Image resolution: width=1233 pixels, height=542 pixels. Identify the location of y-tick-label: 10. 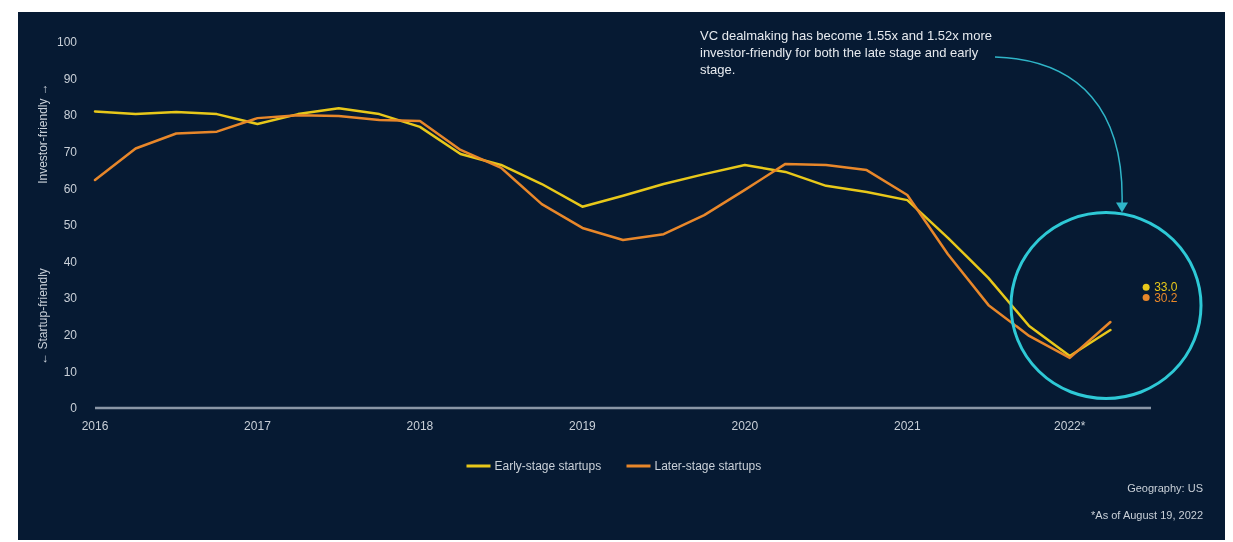
(70, 371).